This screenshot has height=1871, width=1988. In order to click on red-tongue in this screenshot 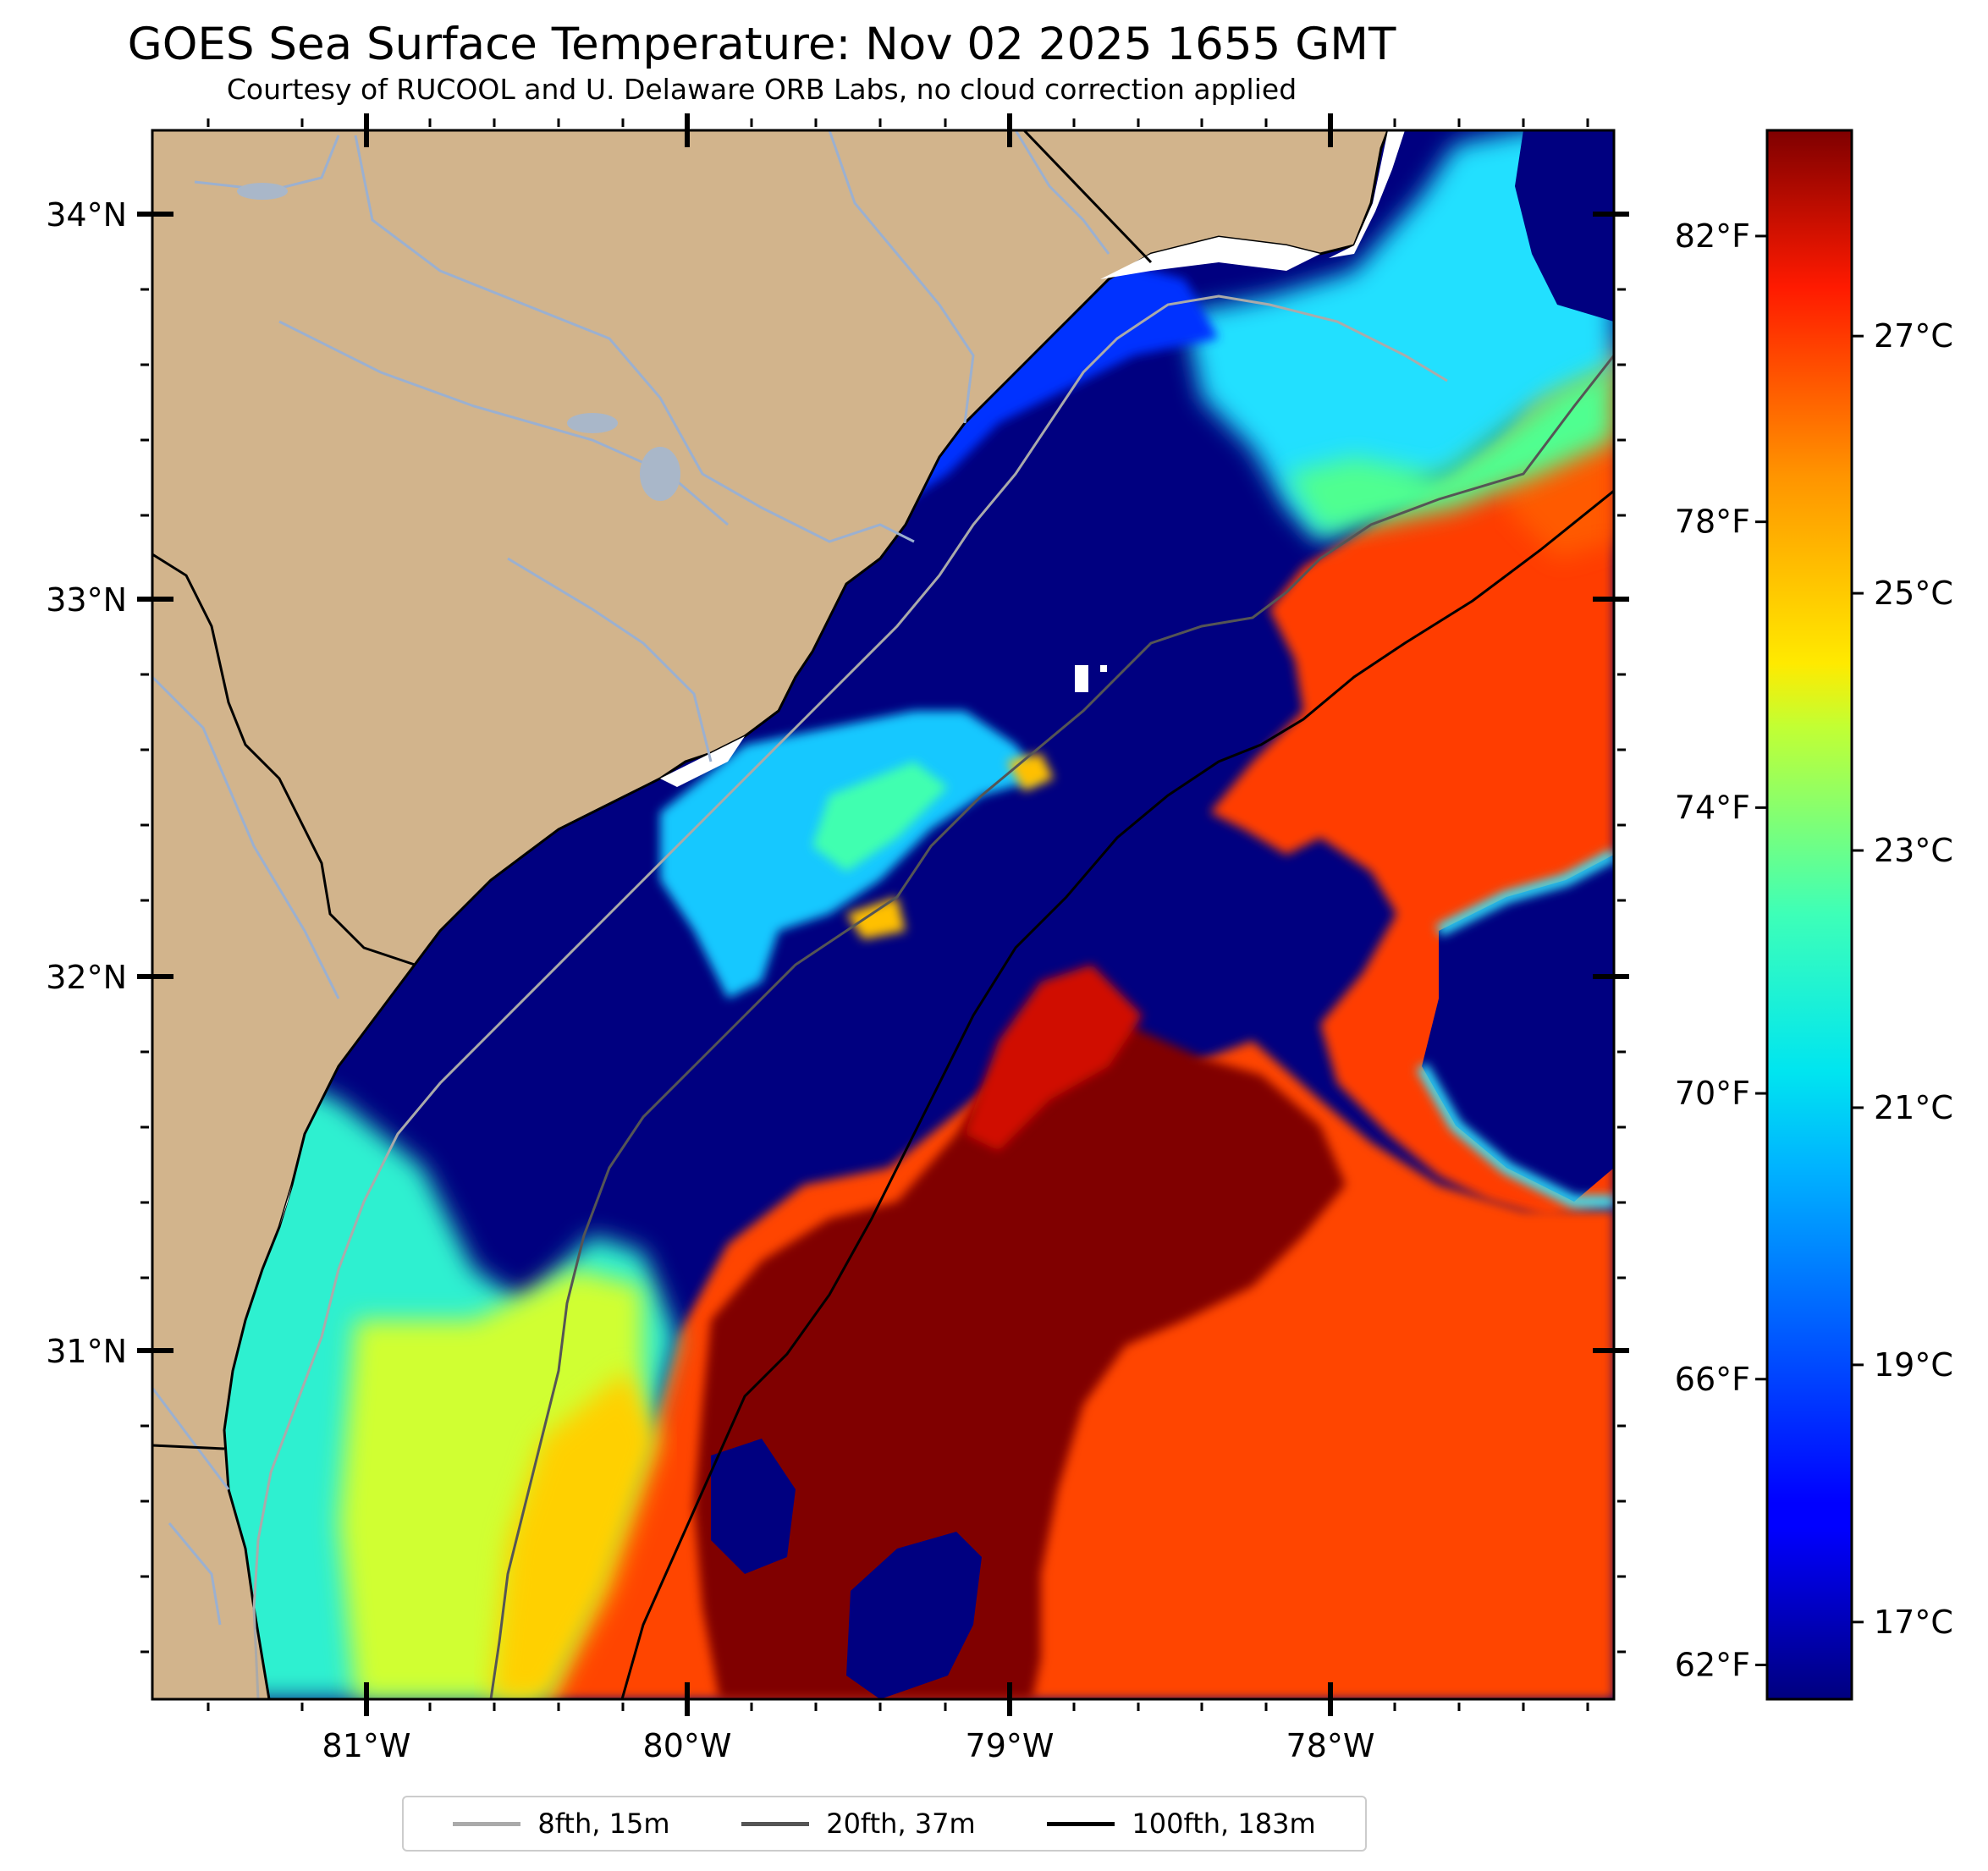, I will do `click(1054, 1058)`.